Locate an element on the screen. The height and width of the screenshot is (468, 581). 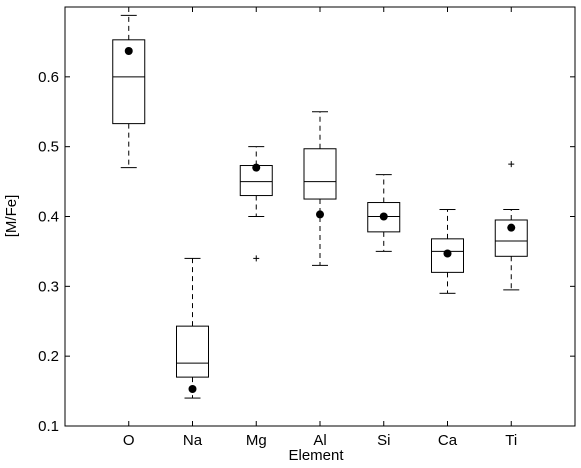
box-O is located at coordinates (129, 91).